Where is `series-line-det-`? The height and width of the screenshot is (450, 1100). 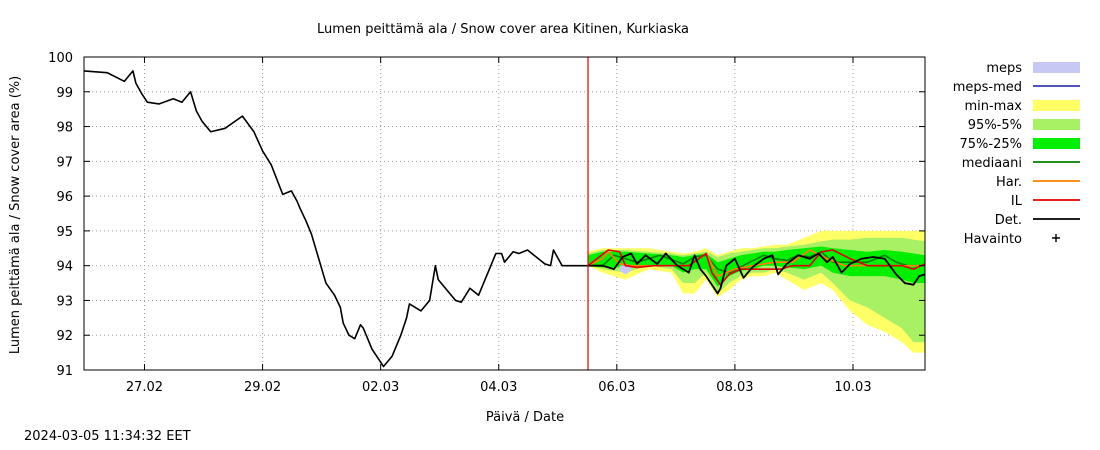
series-line-det- is located at coordinates (757, 273).